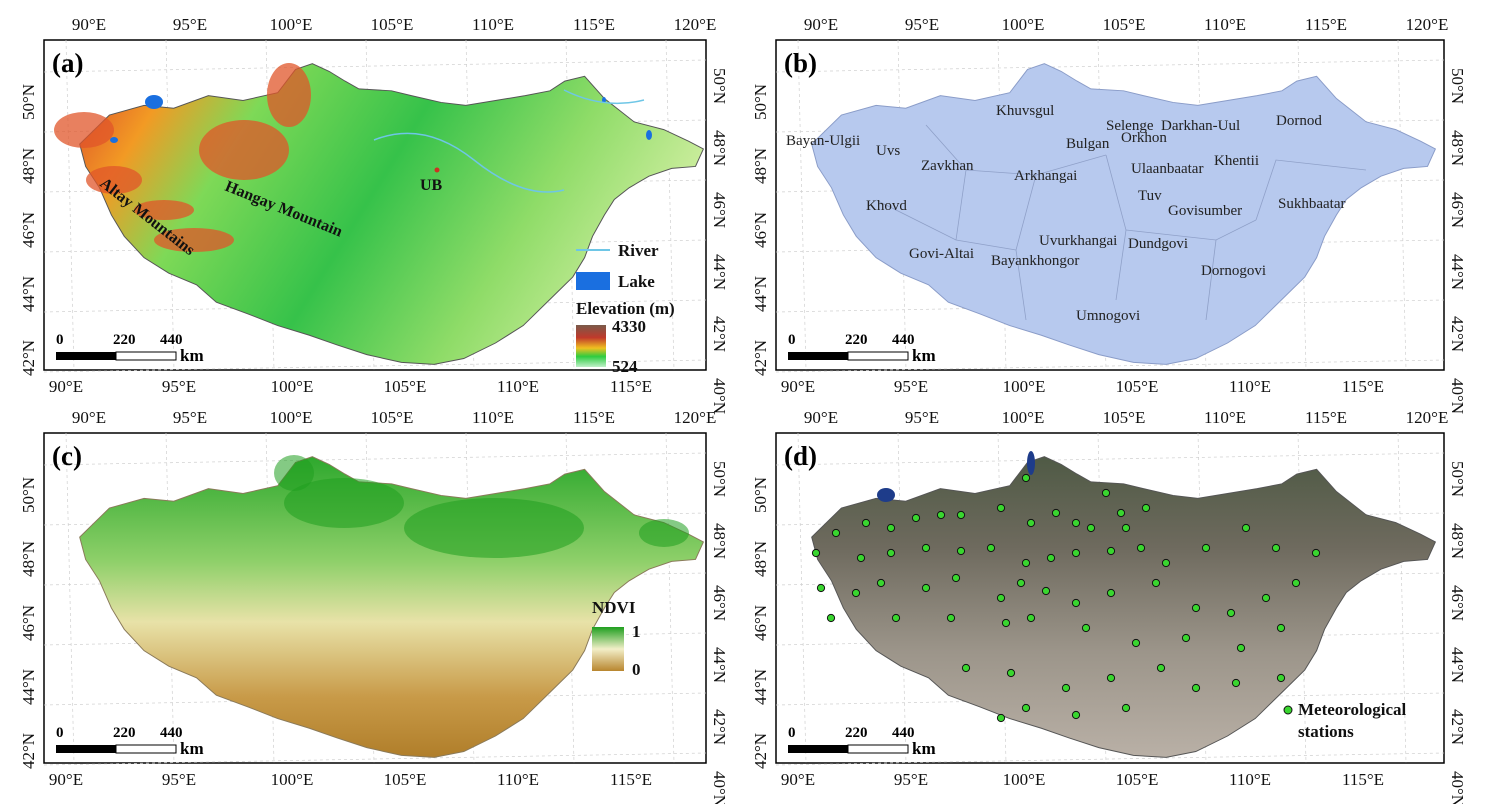 This screenshot has height=804, width=1489. Describe the element at coordinates (625, 308) in the screenshot. I see `legend-elevation-title: Elevation (m)` at that location.